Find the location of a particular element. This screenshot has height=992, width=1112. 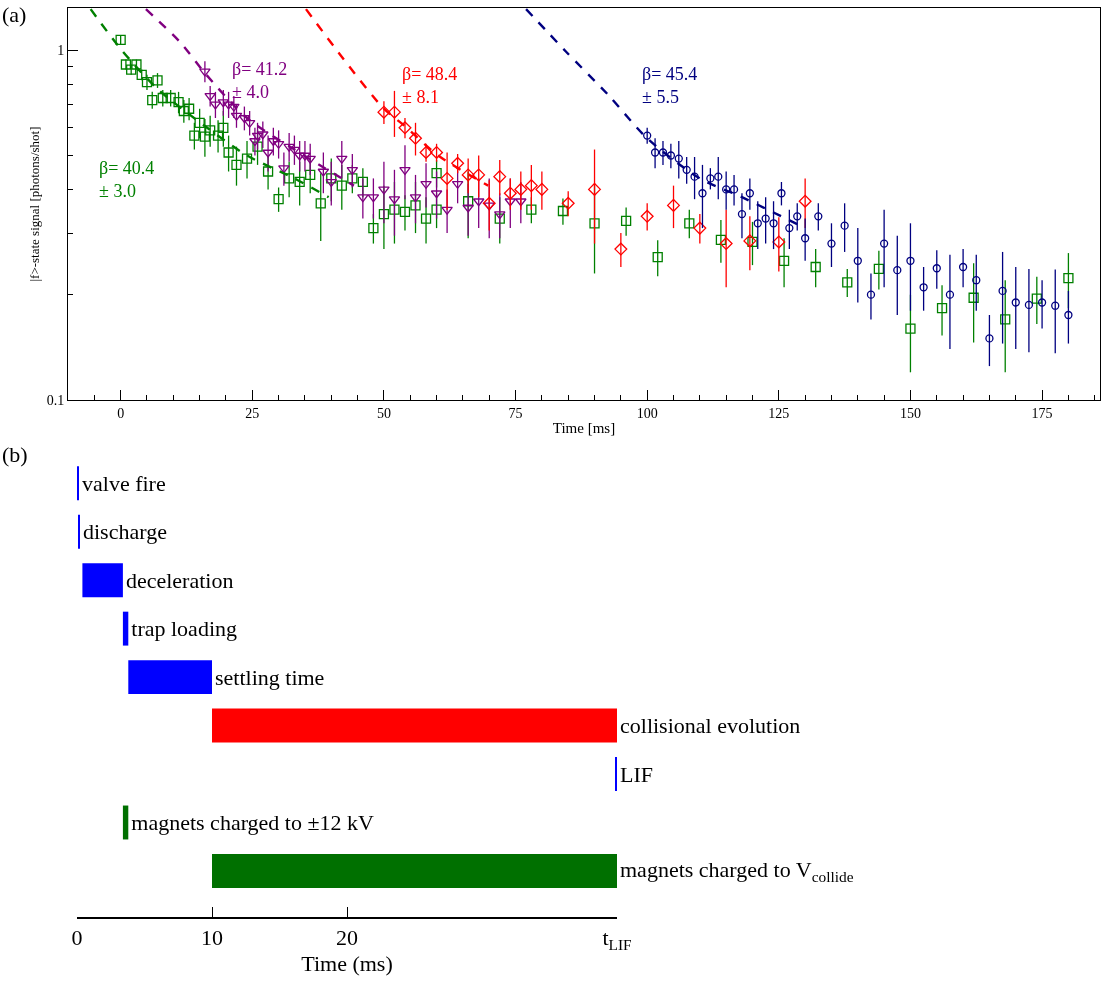

y-tick-label: 1 is located at coordinates (61, 51).